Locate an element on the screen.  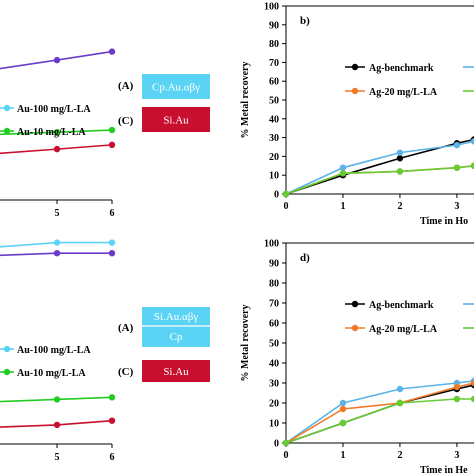
box-label: Si.Au is located at coordinates (176, 372).